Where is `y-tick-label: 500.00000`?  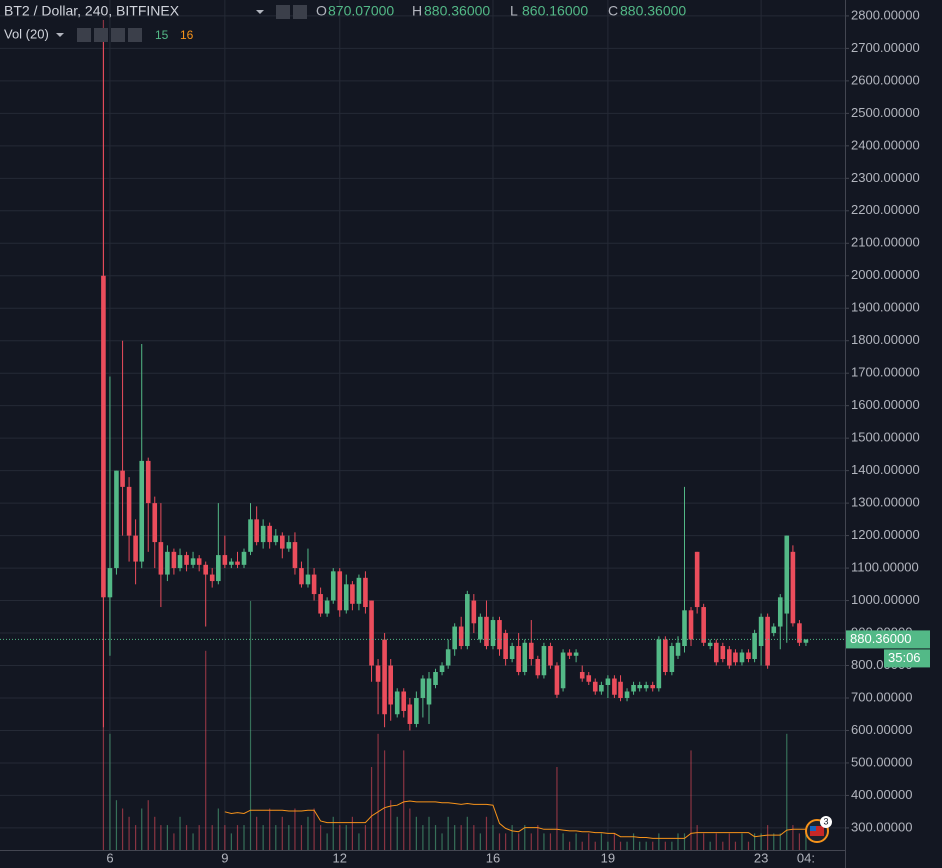 y-tick-label: 500.00000 is located at coordinates (881, 761).